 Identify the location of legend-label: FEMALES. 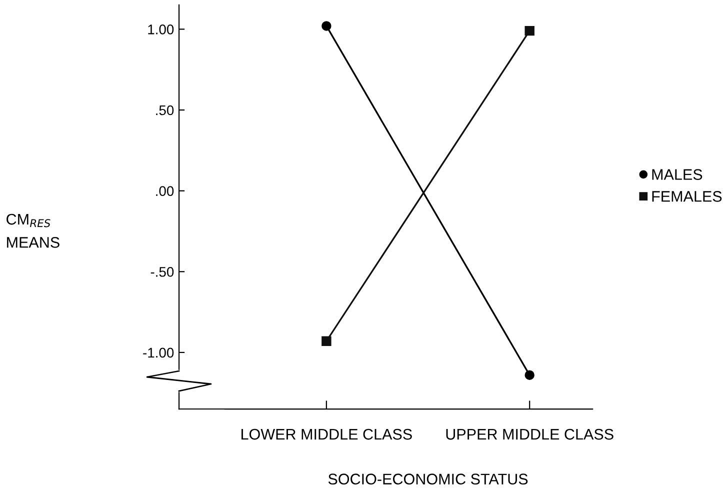
(687, 196).